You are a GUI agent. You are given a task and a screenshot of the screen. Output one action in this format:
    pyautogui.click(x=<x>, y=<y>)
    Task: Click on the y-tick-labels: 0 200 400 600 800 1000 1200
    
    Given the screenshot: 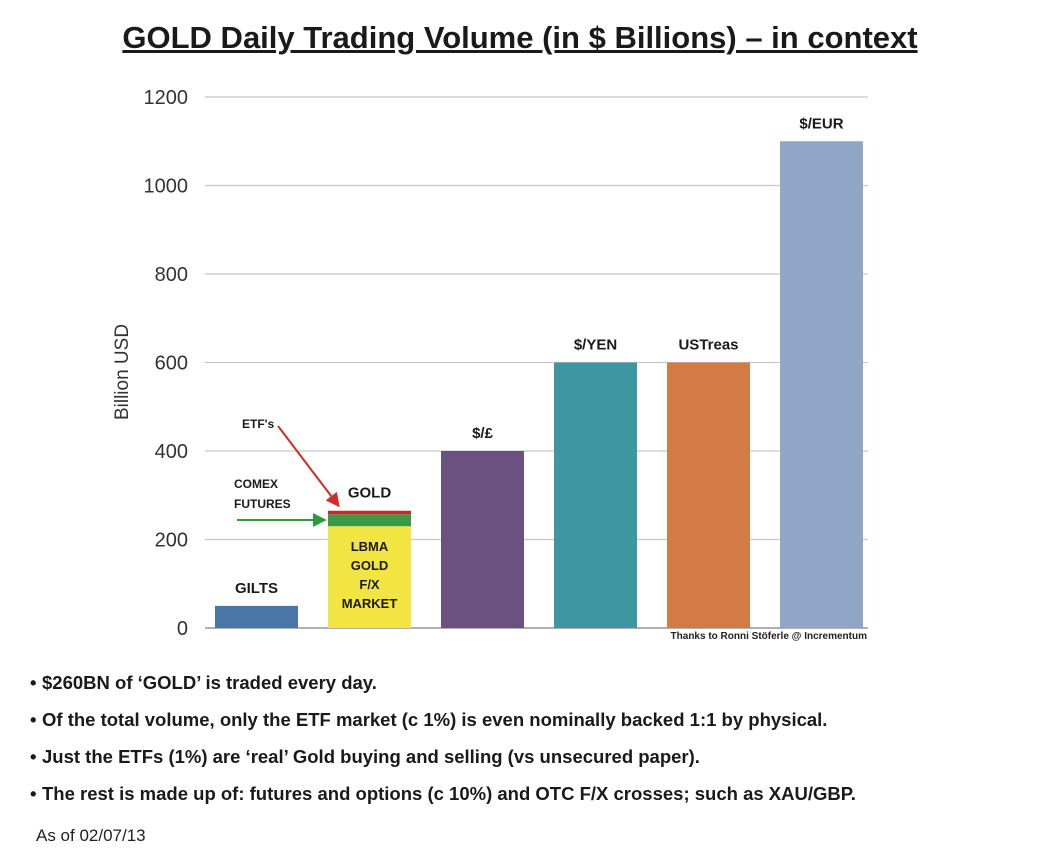 What is the action you would take?
    pyautogui.click(x=166, y=363)
    